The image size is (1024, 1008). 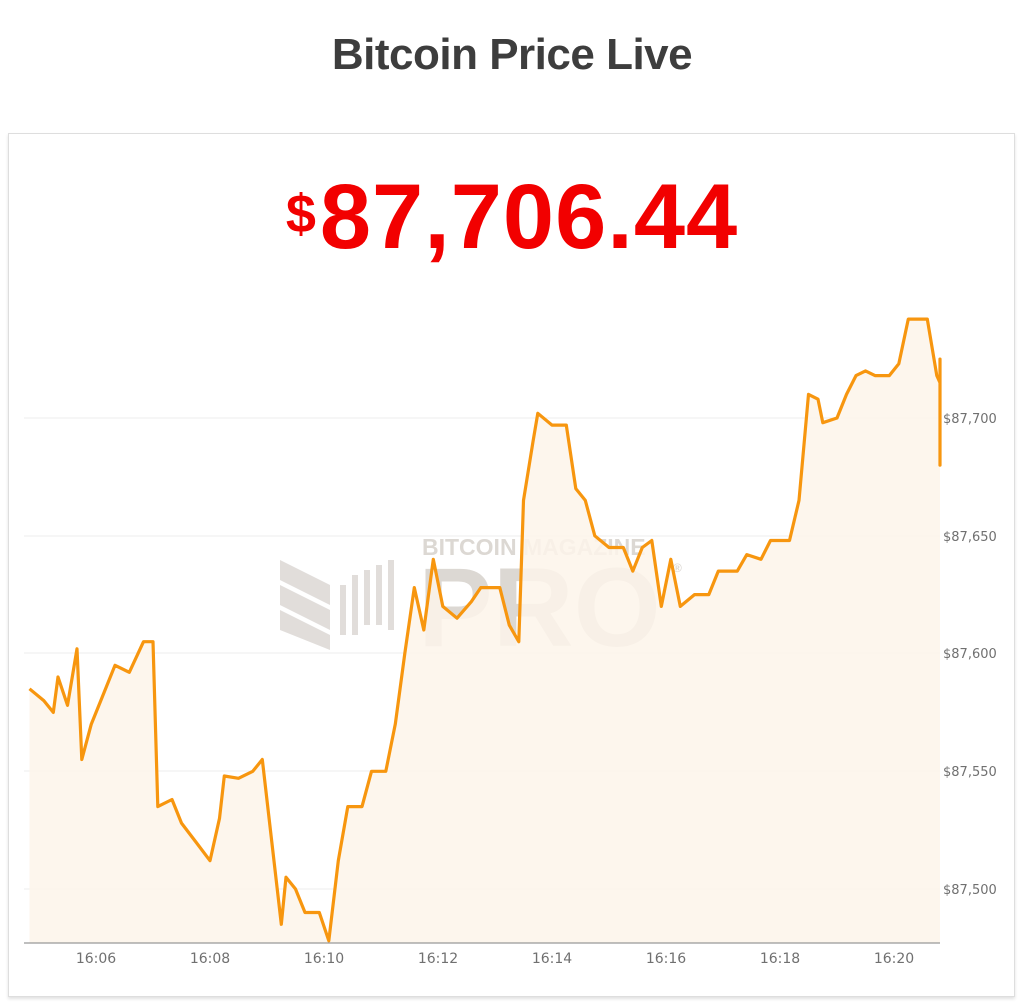 I want to click on x-tick-label: 16:06, so click(x=96, y=959).